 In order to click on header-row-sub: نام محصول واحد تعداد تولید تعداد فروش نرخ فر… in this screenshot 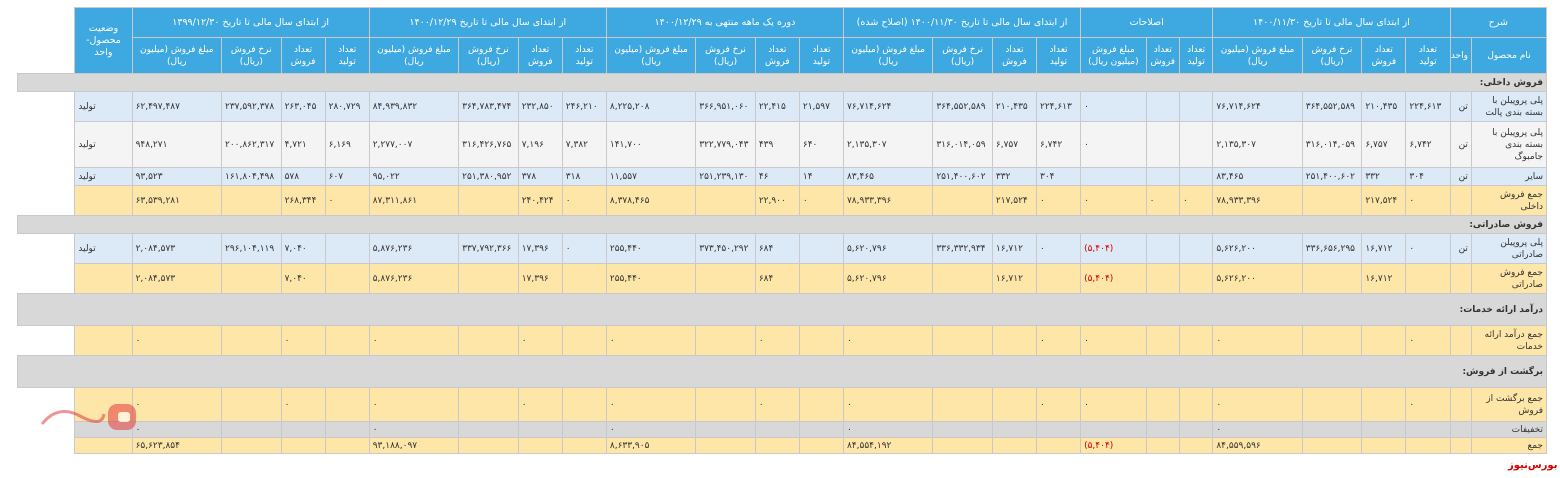, I will do `click(783, 55)`.